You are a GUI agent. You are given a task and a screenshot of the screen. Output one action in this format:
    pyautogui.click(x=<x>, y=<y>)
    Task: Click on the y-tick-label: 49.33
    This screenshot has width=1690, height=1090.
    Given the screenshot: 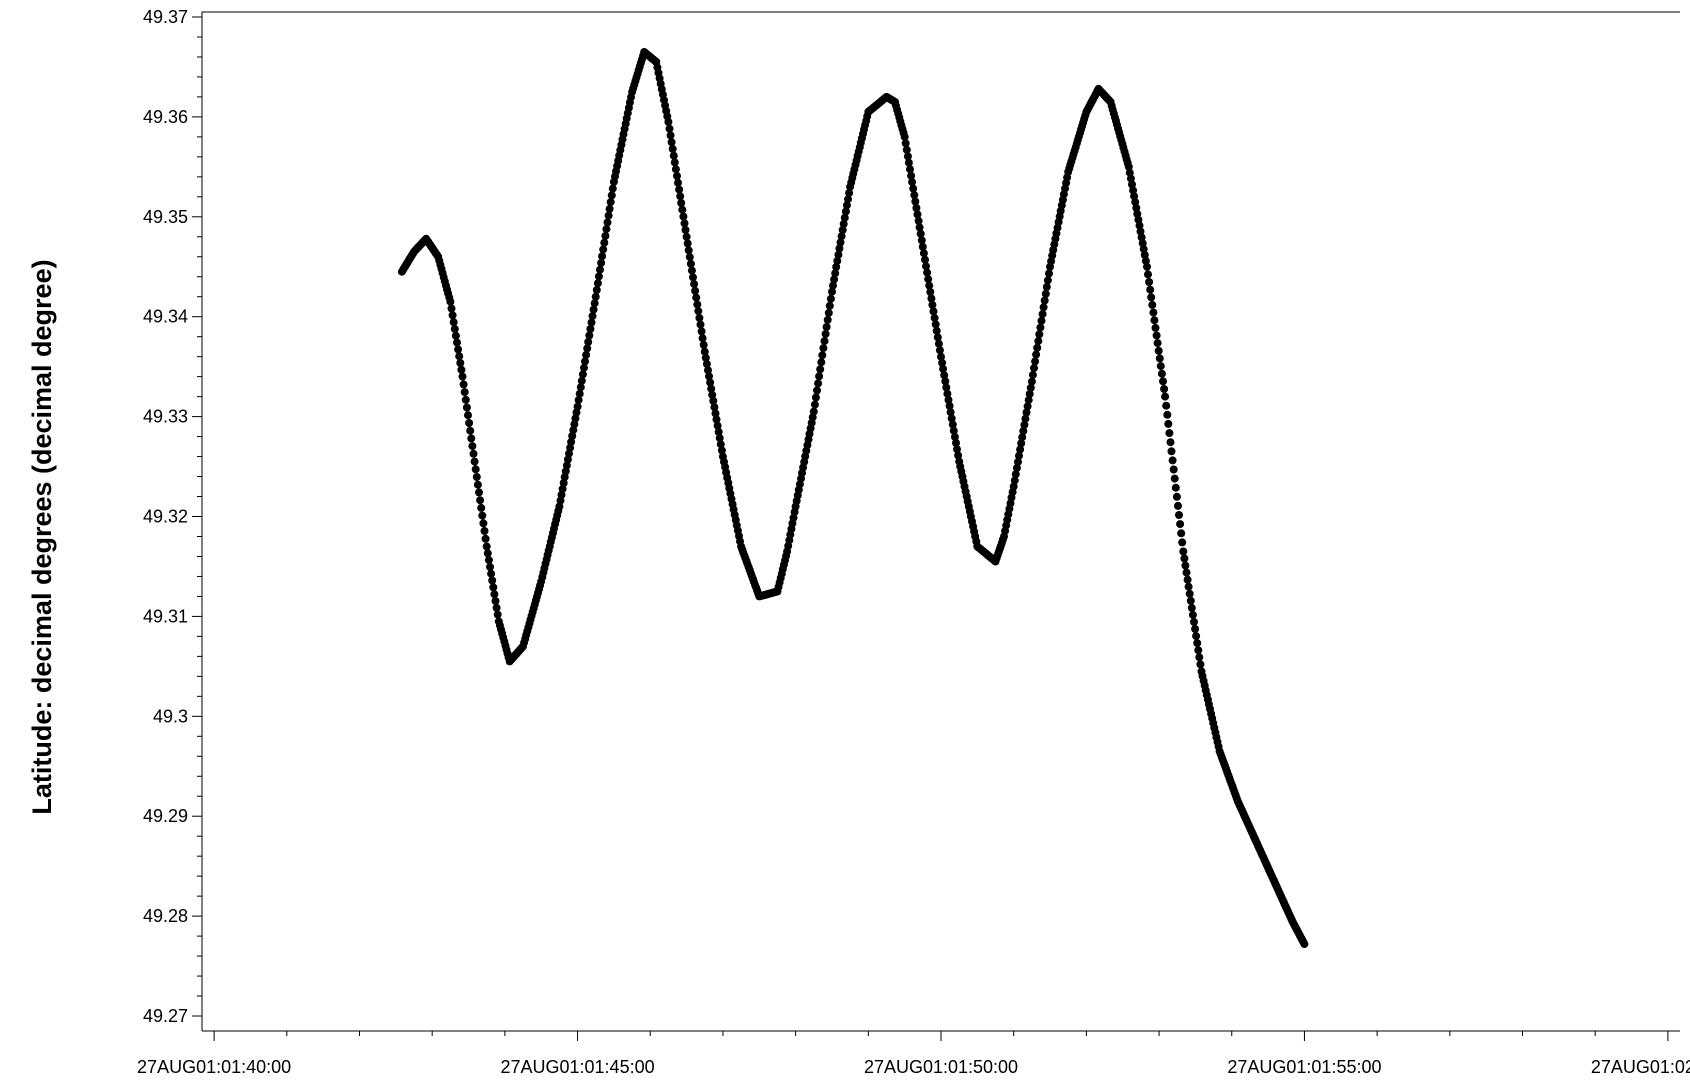 What is the action you would take?
    pyautogui.click(x=165, y=417)
    